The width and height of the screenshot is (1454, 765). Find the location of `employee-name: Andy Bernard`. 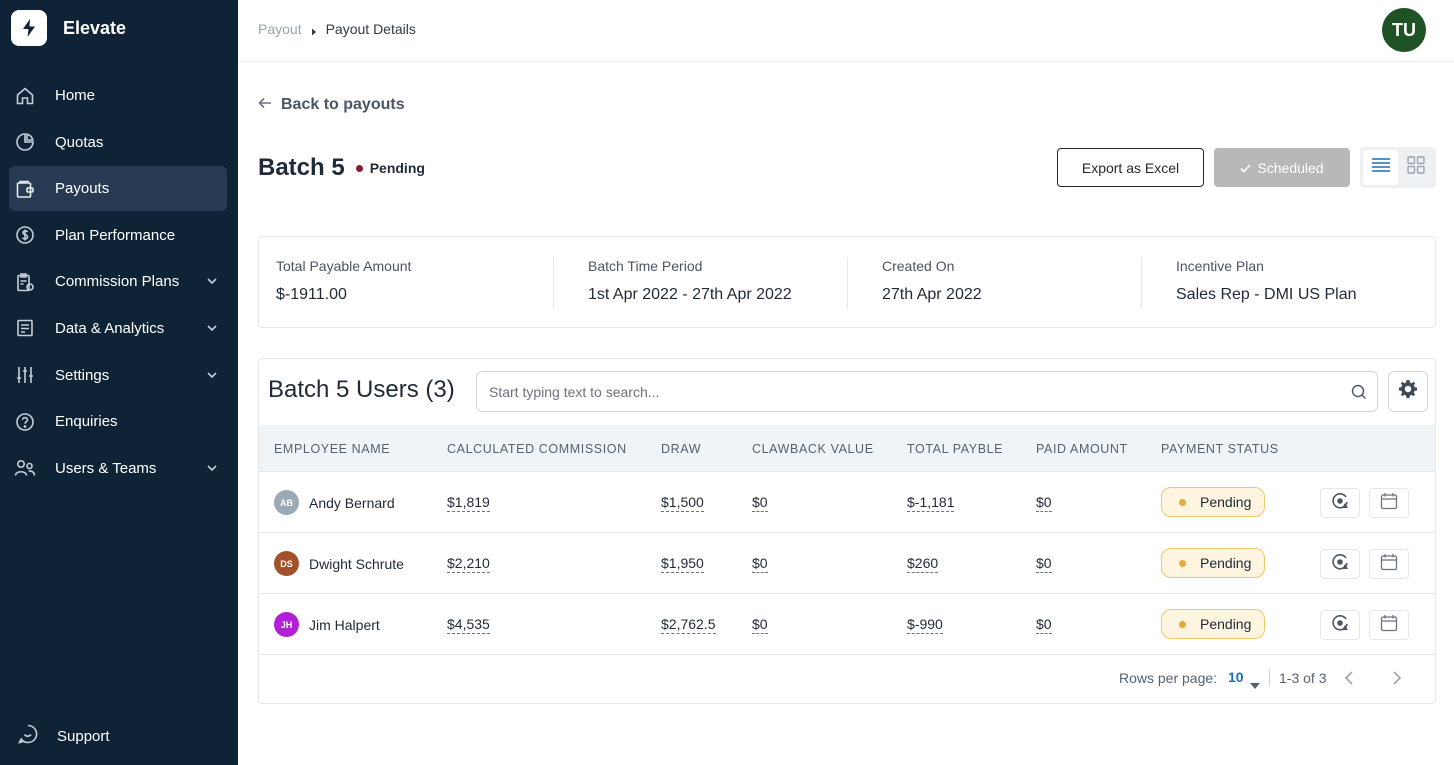

employee-name: Andy Bernard is located at coordinates (352, 502).